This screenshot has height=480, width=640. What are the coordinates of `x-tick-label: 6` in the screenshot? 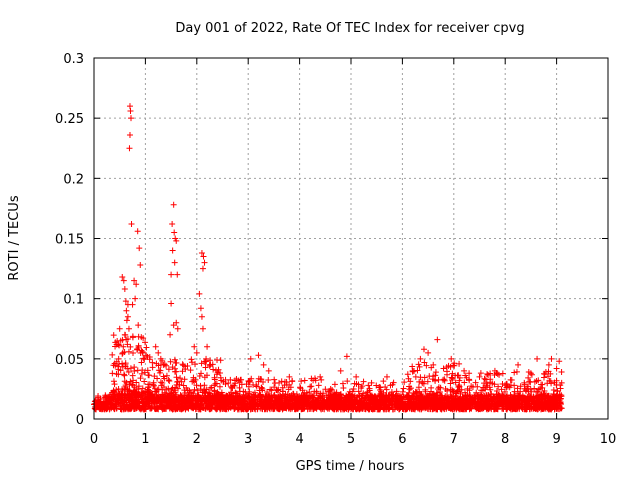 It's located at (402, 439).